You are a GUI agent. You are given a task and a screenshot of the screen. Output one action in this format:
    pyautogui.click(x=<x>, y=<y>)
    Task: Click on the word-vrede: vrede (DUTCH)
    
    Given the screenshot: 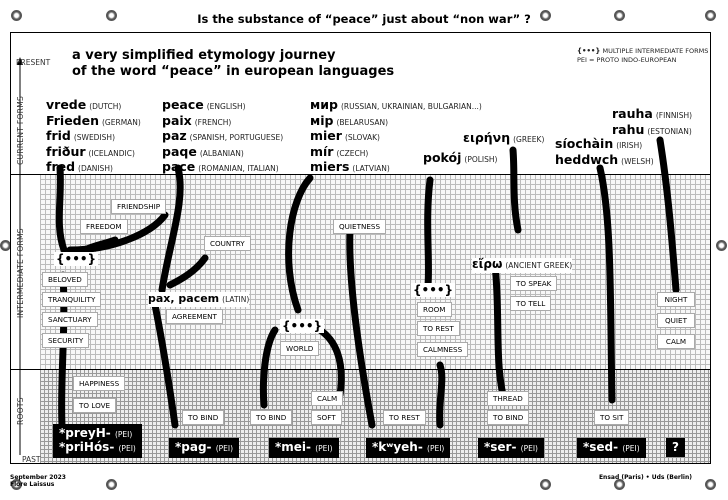 What is the action you would take?
    pyautogui.click(x=84, y=104)
    